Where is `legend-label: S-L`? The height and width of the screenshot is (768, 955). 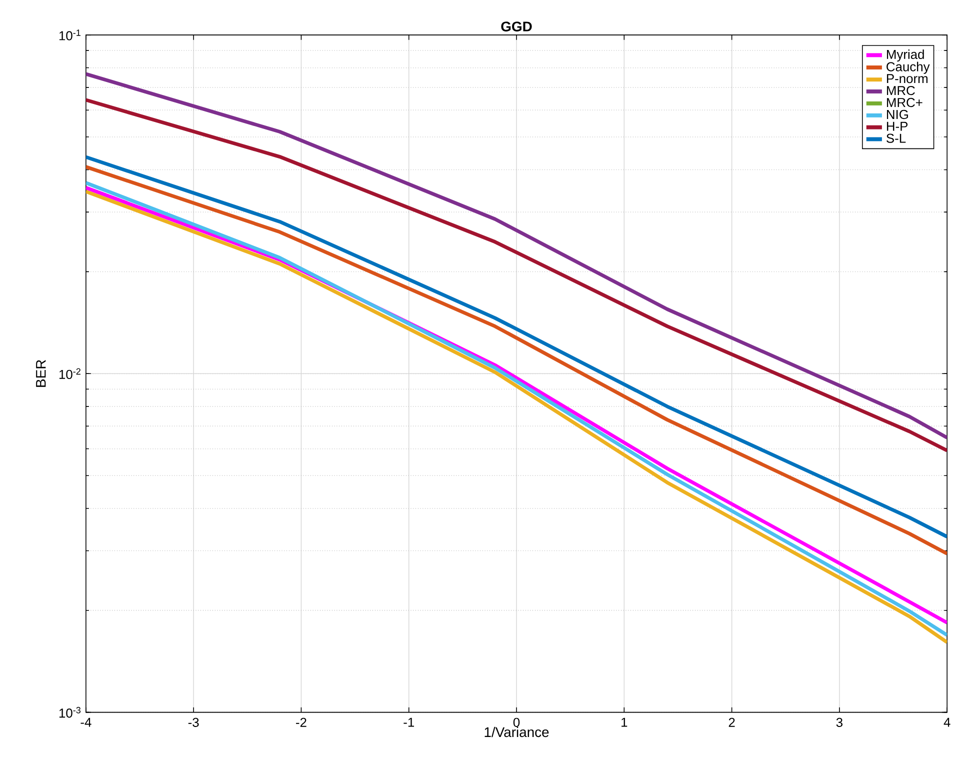 legend-label: S-L is located at coordinates (896, 138).